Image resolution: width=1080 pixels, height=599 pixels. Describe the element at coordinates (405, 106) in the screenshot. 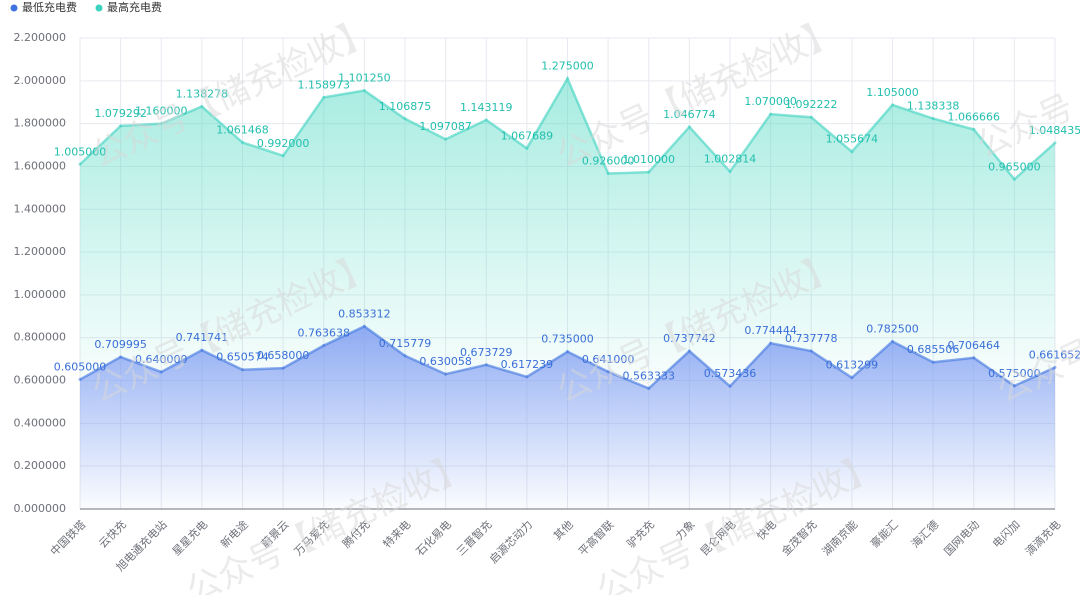

I see `data-label: 1.106875` at that location.